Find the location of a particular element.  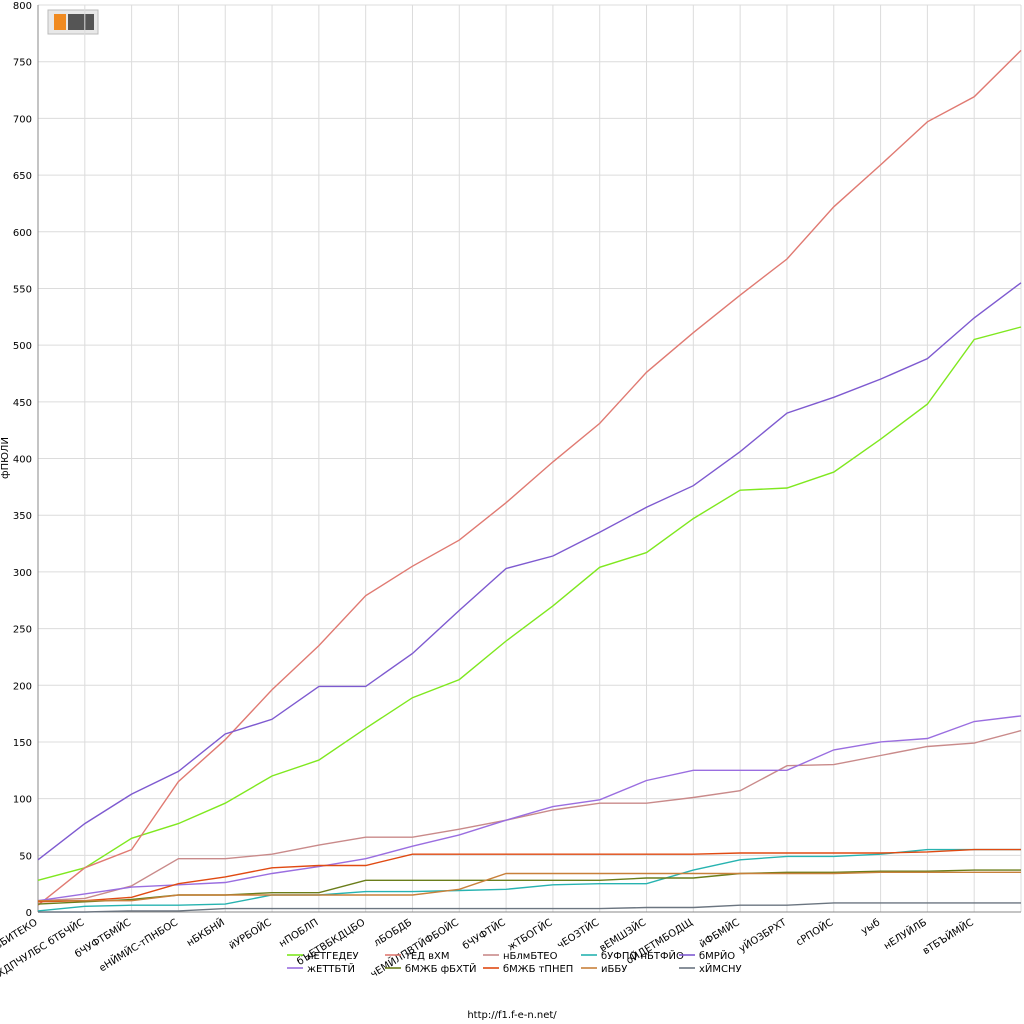

legend-label: бМЖБ фБХТЙ is located at coordinates (440, 968).